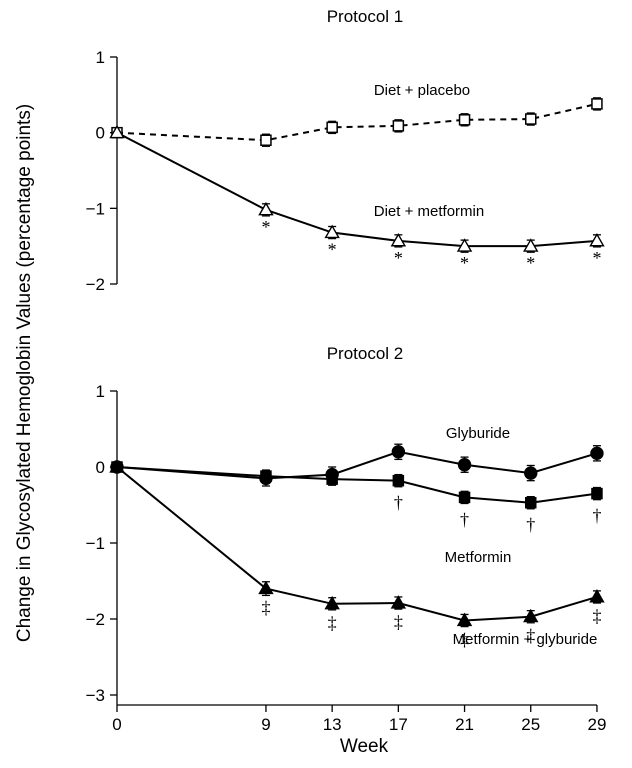  What do you see at coordinates (265, 724) in the screenshot?
I see `x-tick-label: 9` at bounding box center [265, 724].